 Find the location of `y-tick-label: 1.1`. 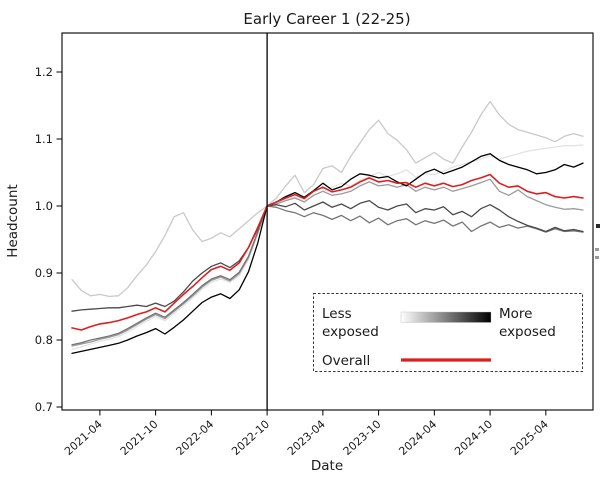

y-tick-label: 1.1 is located at coordinates (44, 139).